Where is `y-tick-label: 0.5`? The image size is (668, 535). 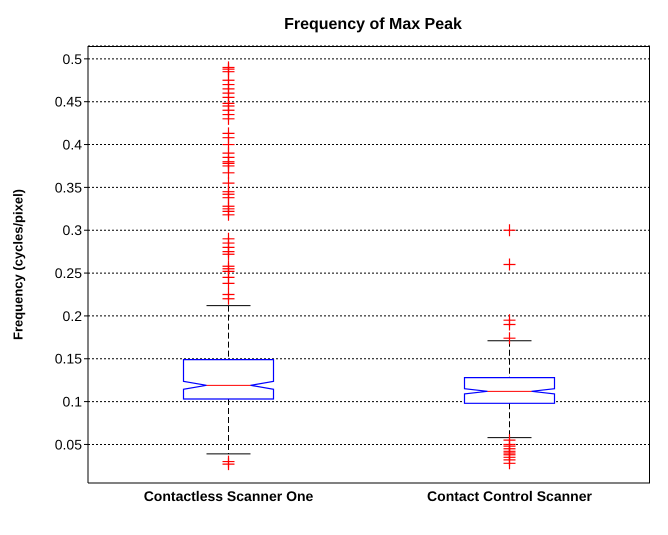
y-tick-label: 0.5 is located at coordinates (72, 58).